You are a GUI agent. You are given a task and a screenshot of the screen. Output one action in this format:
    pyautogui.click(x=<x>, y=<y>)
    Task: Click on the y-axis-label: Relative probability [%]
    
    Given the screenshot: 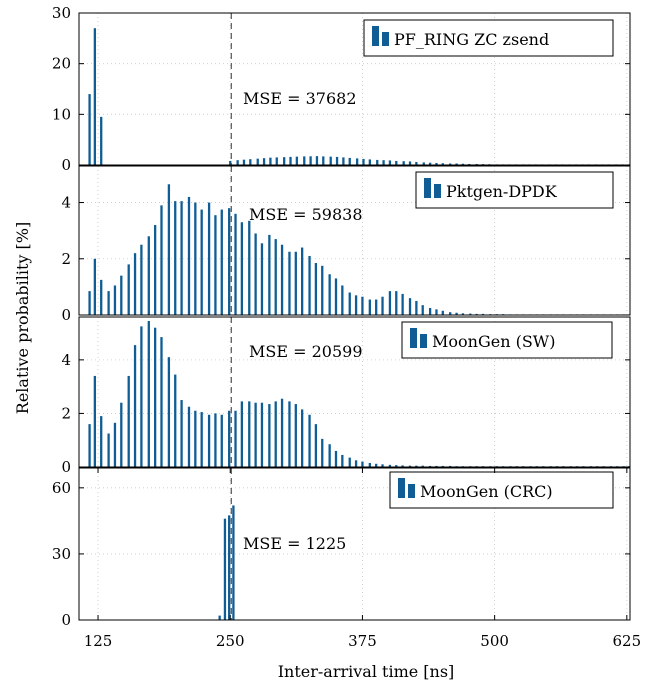 What is the action you would take?
    pyautogui.click(x=22, y=318)
    